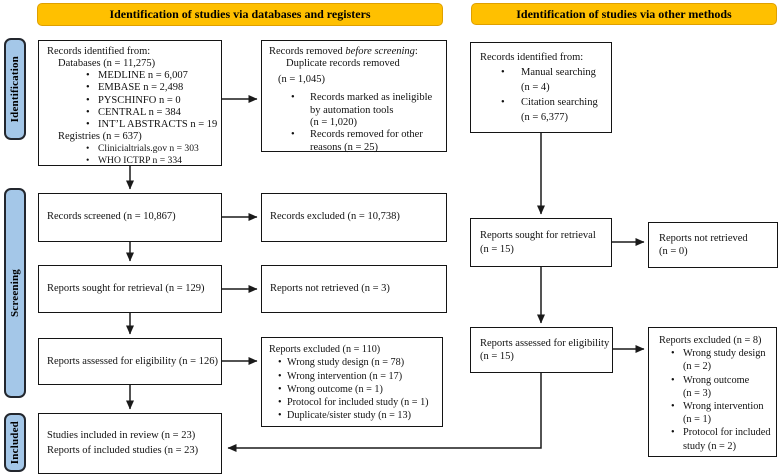  What do you see at coordinates (152, 161) in the screenshot?
I see `bullet-item: WHO ICTRP n = 334` at bounding box center [152, 161].